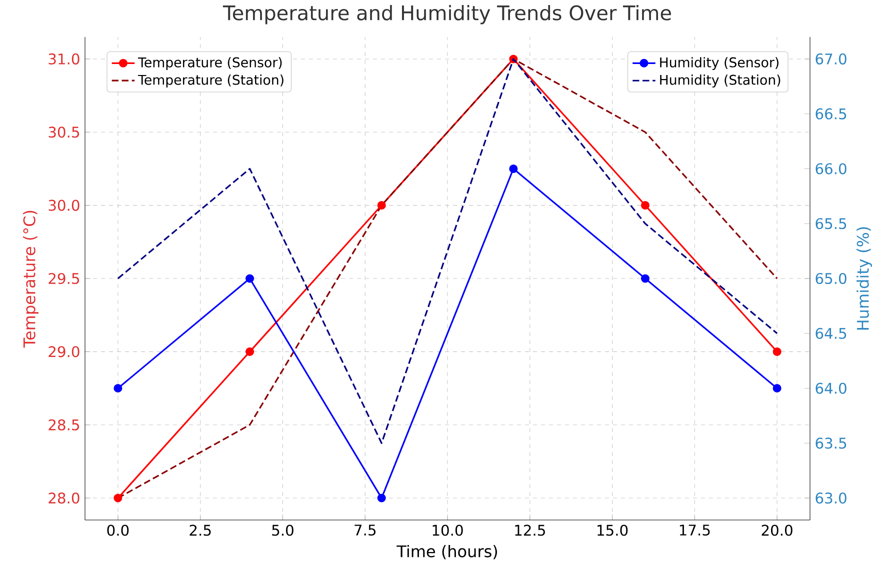  Describe the element at coordinates (118, 530) in the screenshot. I see `x-tick-label: 0.0` at that location.